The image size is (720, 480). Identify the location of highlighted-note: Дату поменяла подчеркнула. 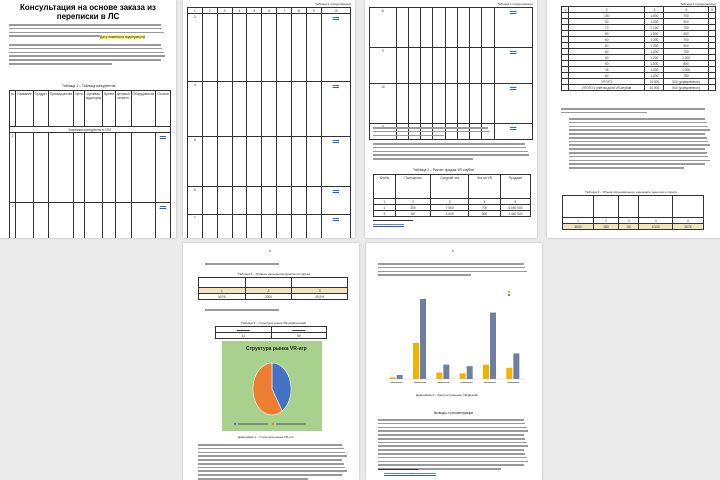
(122, 37).